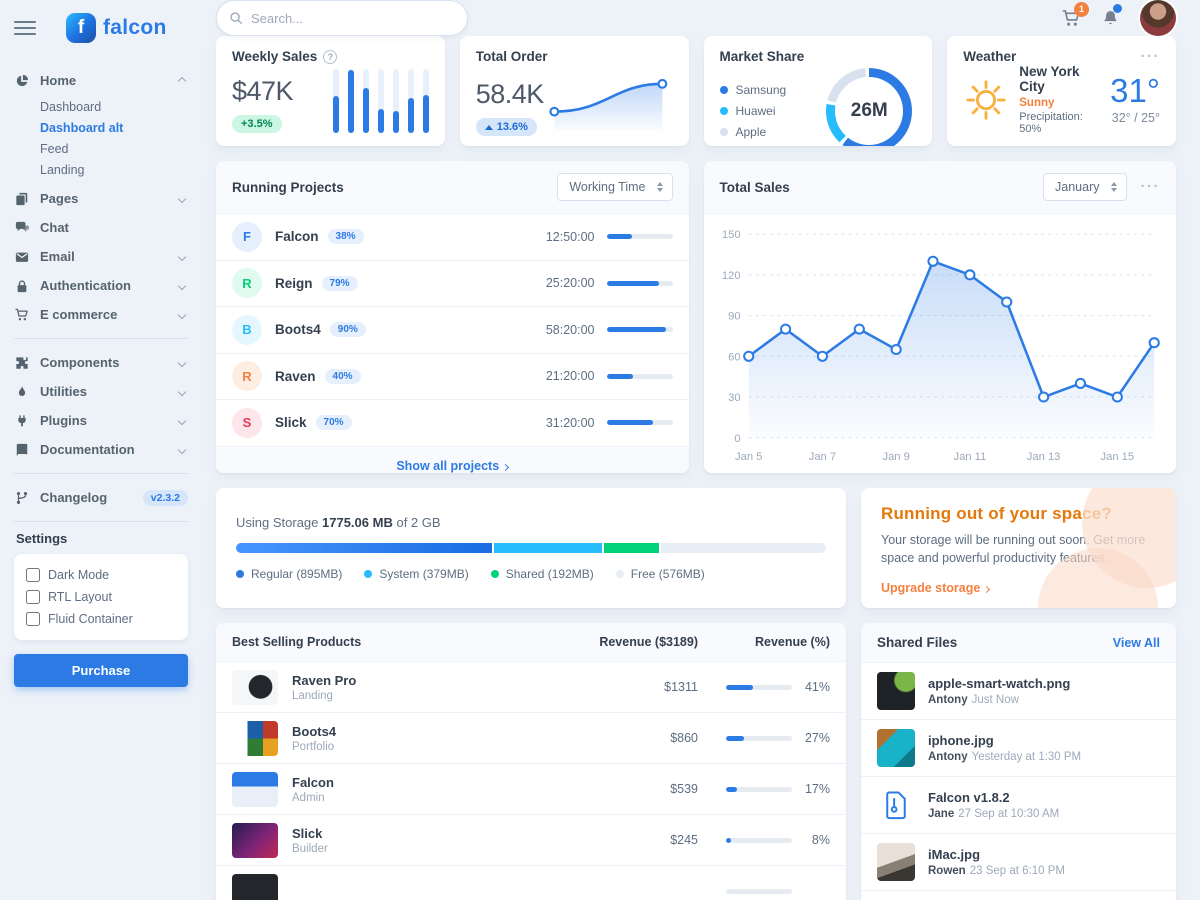  I want to click on product-row-partial, so click(531, 883).